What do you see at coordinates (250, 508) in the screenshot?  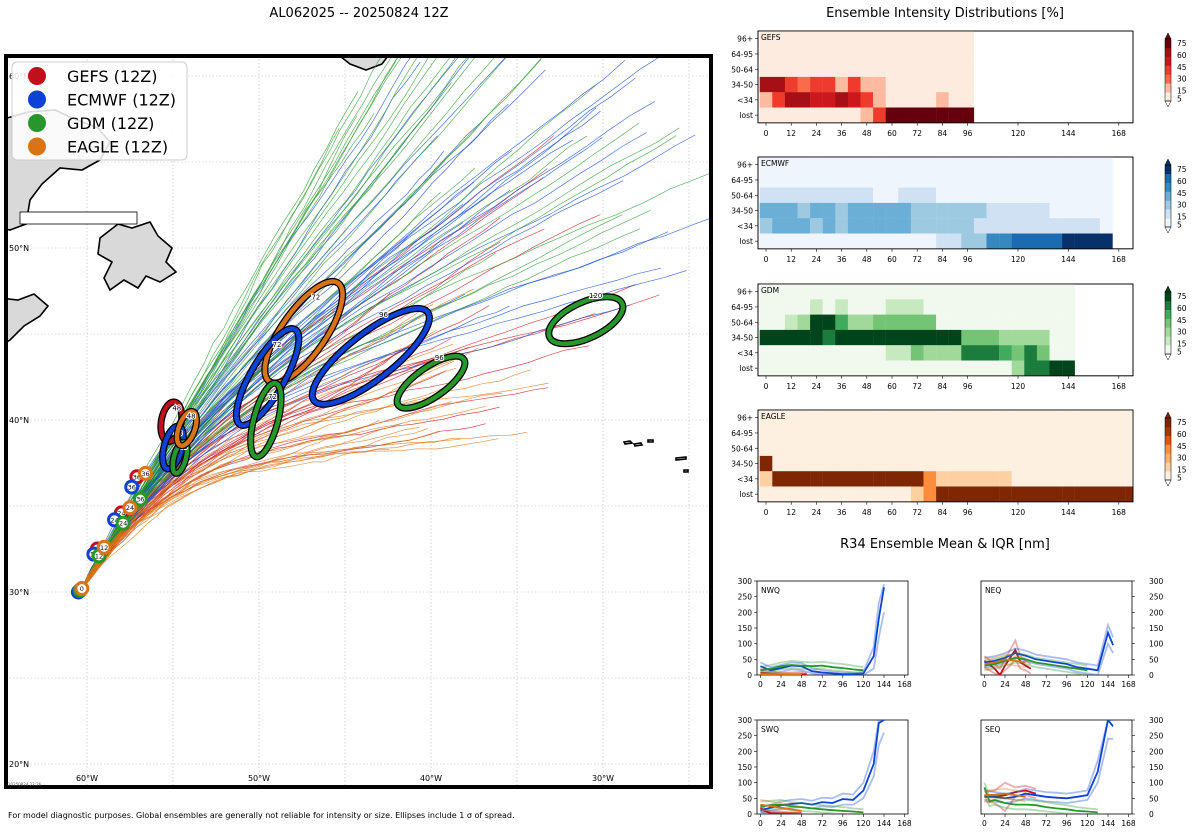 I see `ensemble-track` at bounding box center [250, 508].